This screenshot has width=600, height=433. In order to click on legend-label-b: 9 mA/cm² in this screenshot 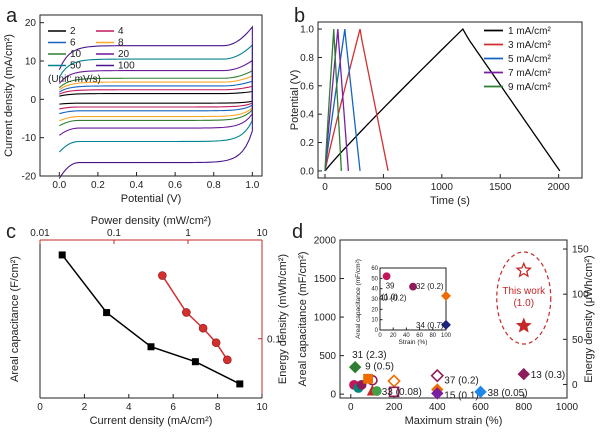, I will do `click(529, 87)`.